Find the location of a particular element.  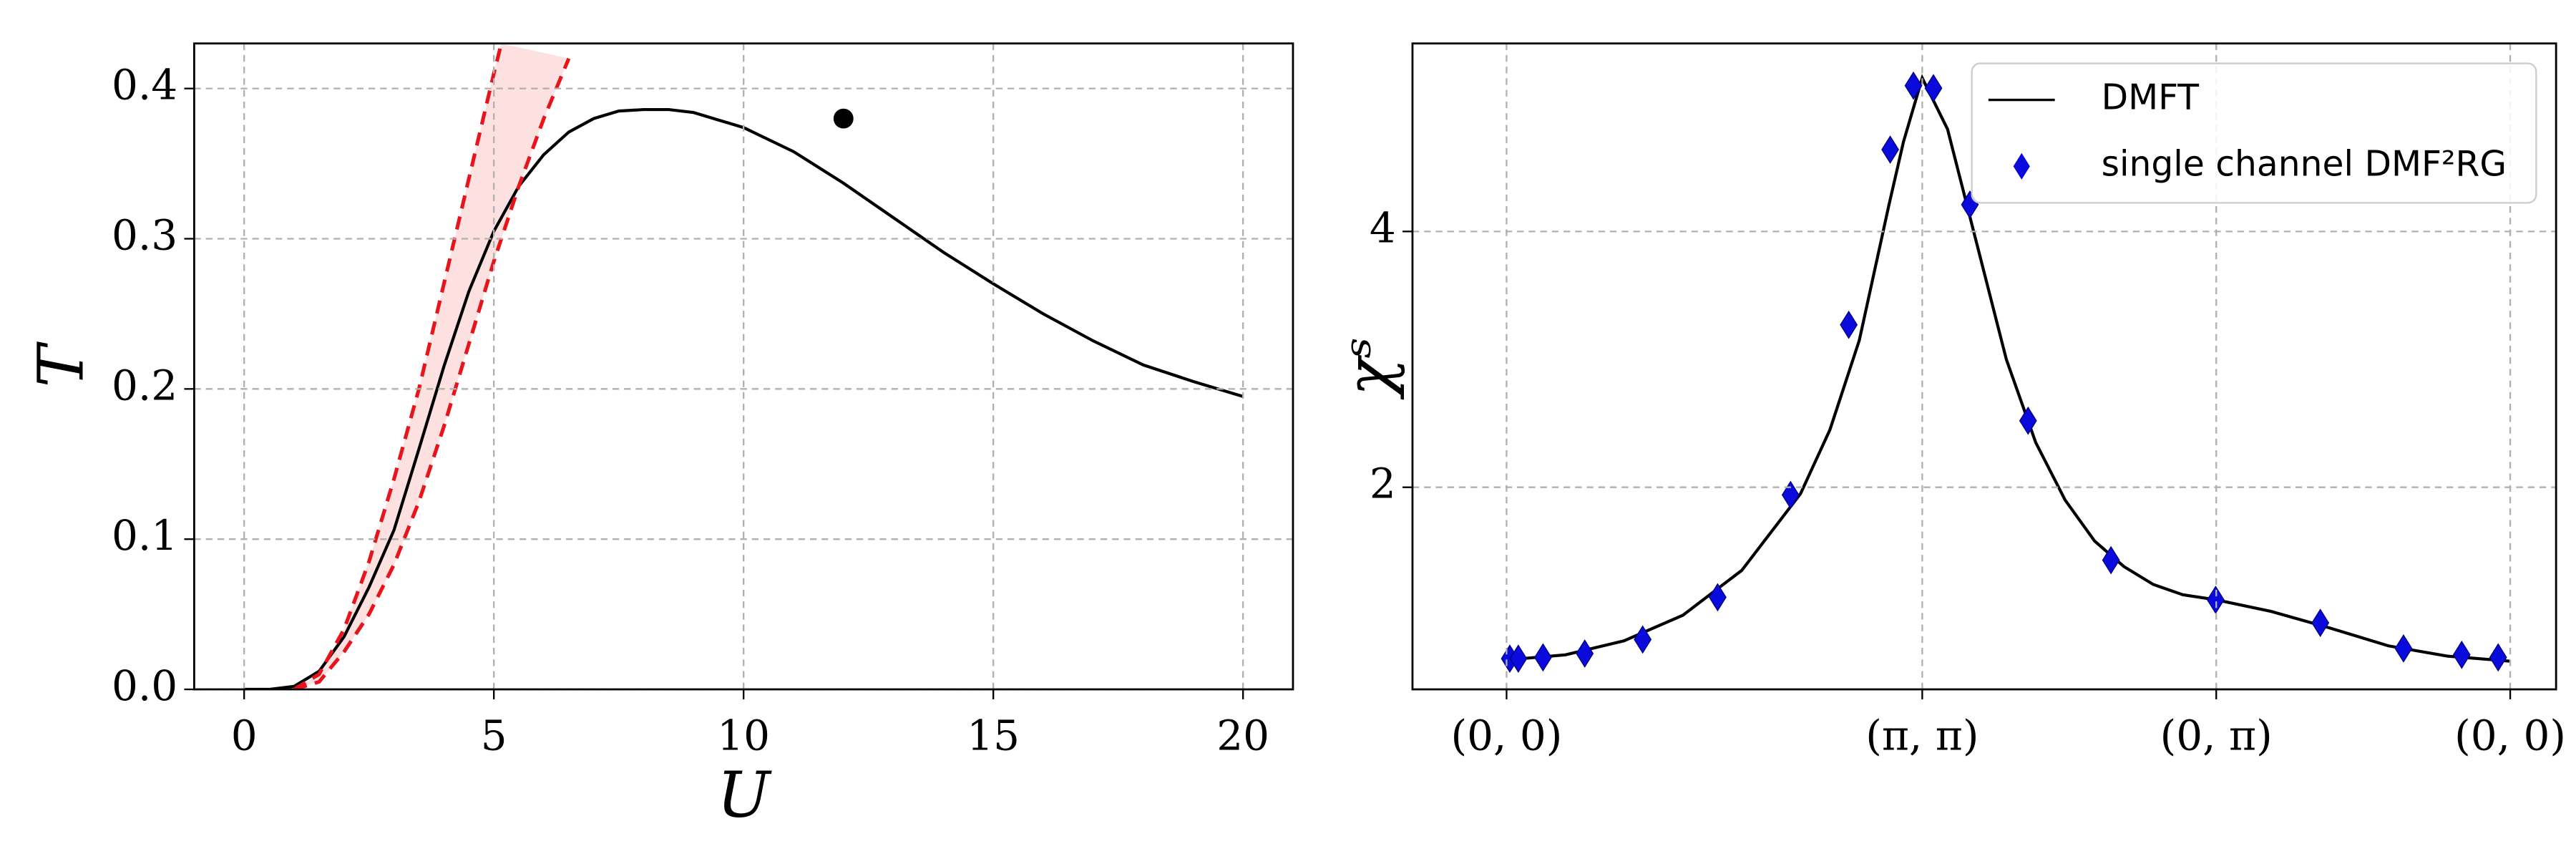

x-tick-label: (π, π) is located at coordinates (1922, 736).